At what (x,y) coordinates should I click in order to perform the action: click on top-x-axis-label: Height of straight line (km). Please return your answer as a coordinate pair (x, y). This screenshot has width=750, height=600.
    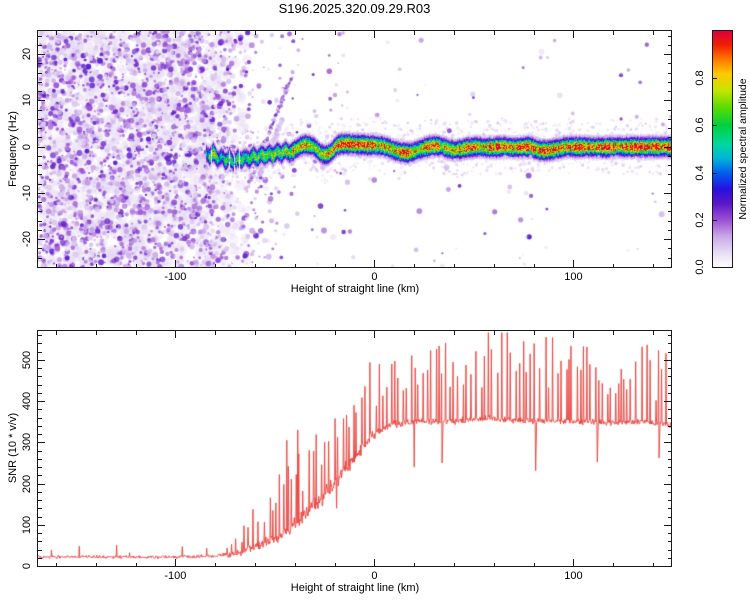
    Looking at the image, I should click on (355, 289).